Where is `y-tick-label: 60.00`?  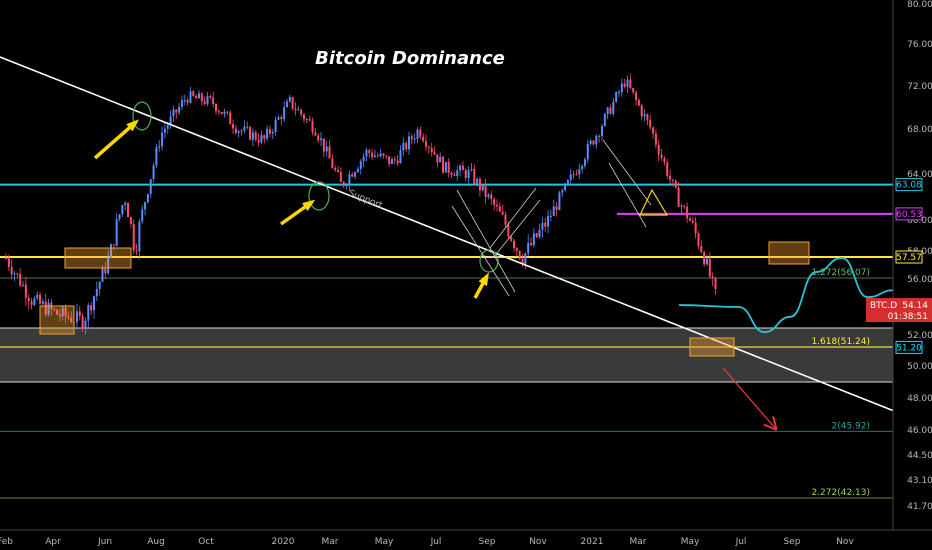
y-tick-label: 60.00 is located at coordinates (919, 221).